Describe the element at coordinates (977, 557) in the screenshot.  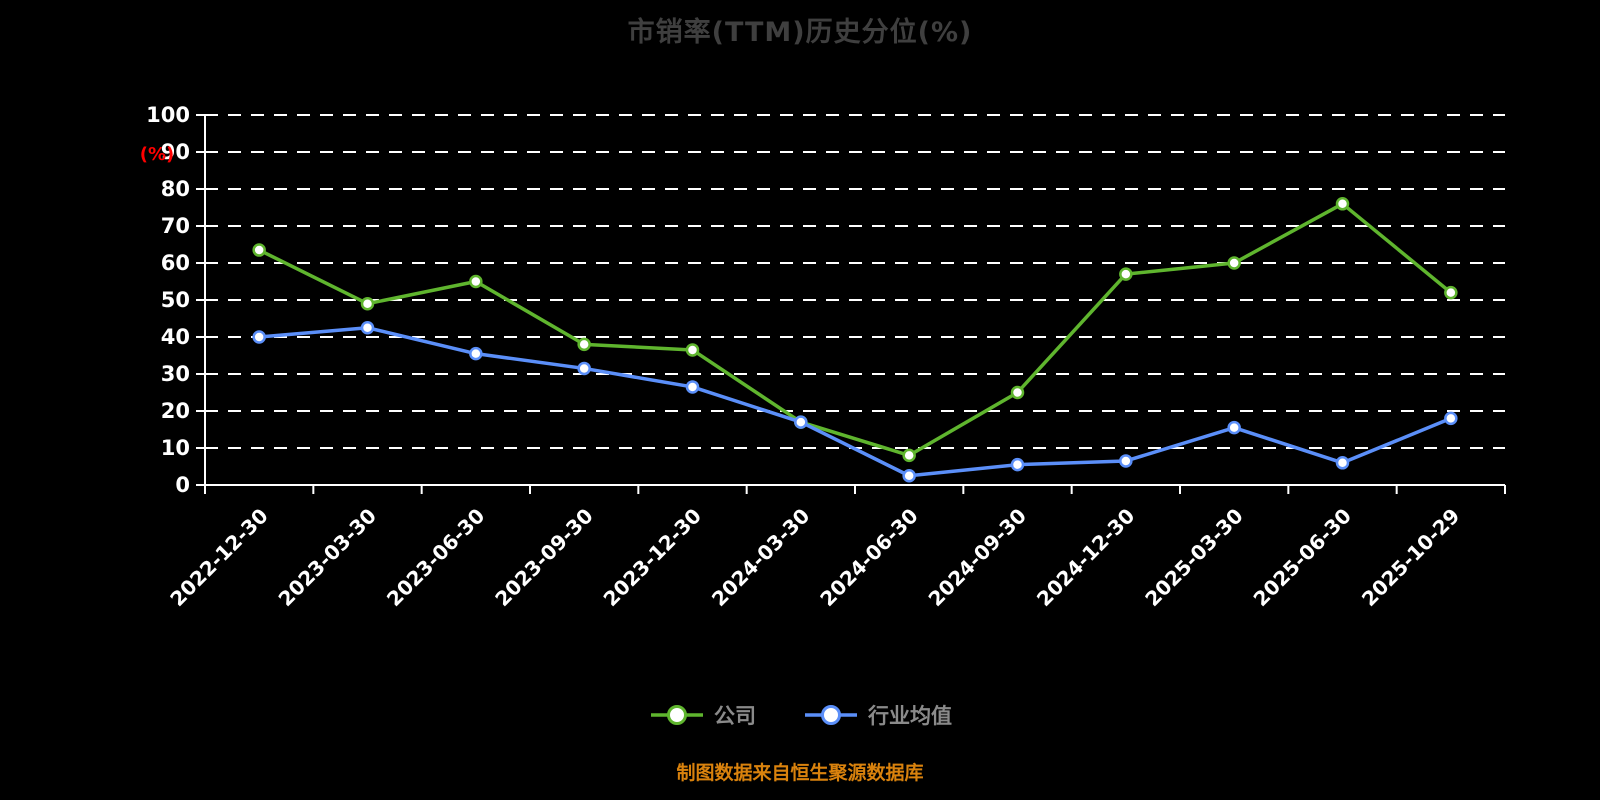
I see `x-tick-label: 2024-09-30` at that location.